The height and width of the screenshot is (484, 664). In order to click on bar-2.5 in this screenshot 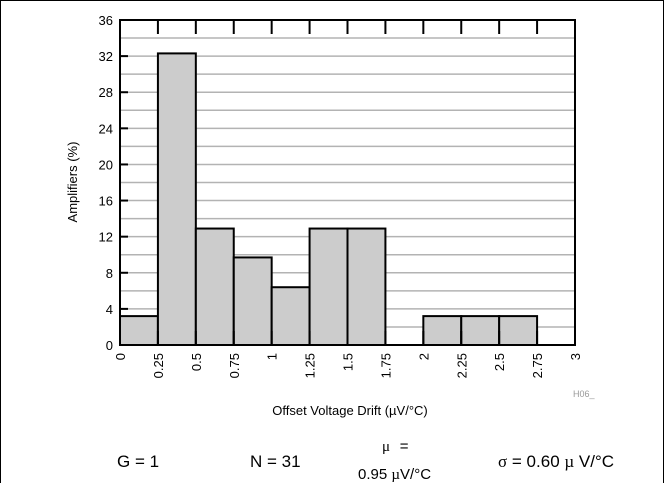, I will do `click(518, 331)`.